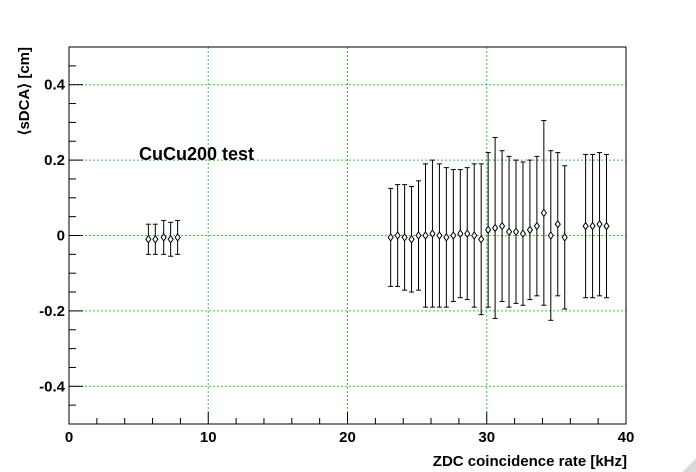  I want to click on x-tick-label: 20, so click(347, 437).